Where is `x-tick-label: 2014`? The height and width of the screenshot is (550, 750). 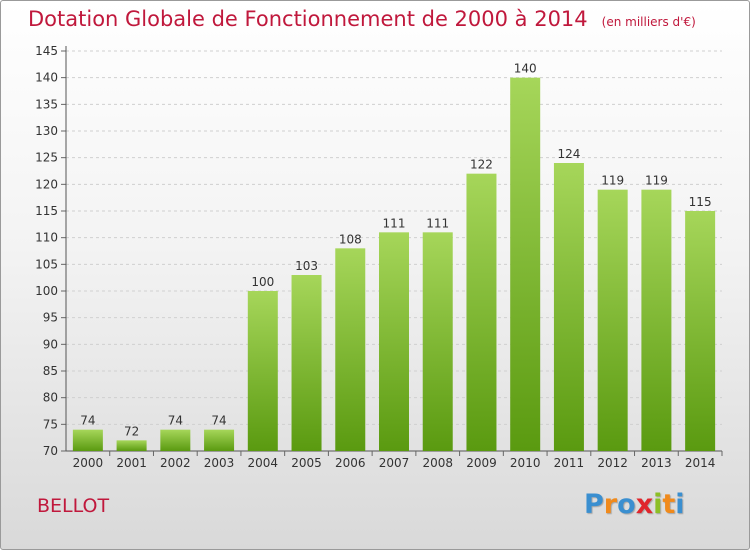
x-tick-label: 2014 is located at coordinates (700, 463).